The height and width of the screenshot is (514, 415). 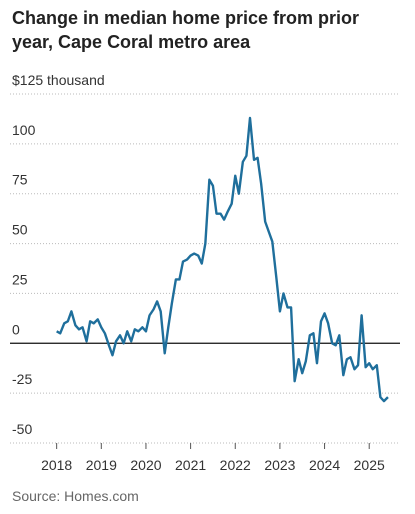 I want to click on y-tick-label: -25, so click(x=22, y=379).